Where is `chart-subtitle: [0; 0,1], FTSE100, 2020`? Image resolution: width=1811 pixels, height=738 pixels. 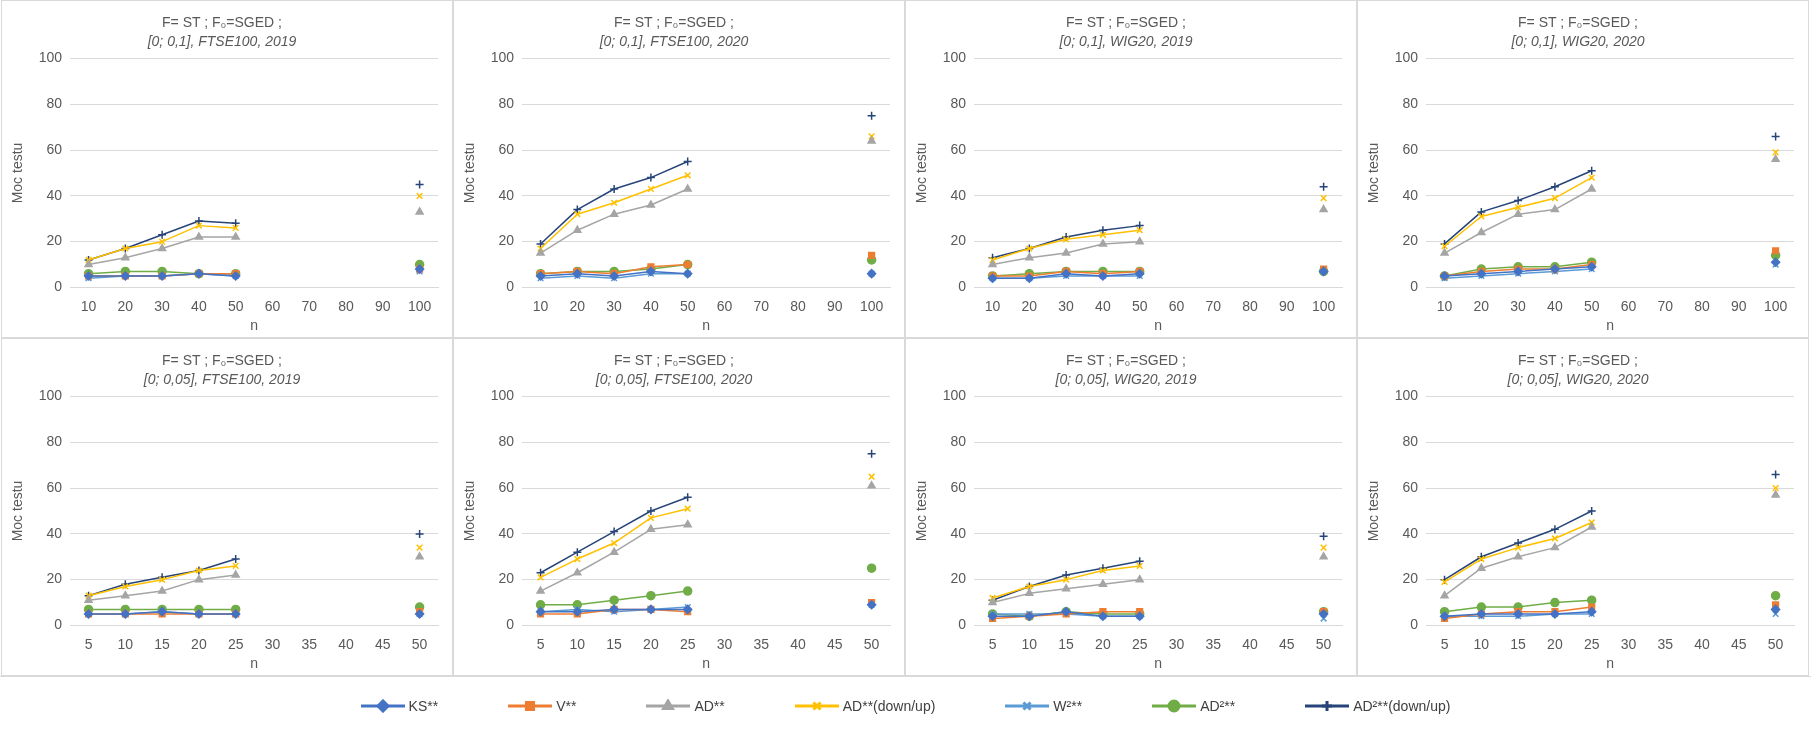
chart-subtitle: [0; 0,1], FTSE100, 2020 is located at coordinates (673, 41).